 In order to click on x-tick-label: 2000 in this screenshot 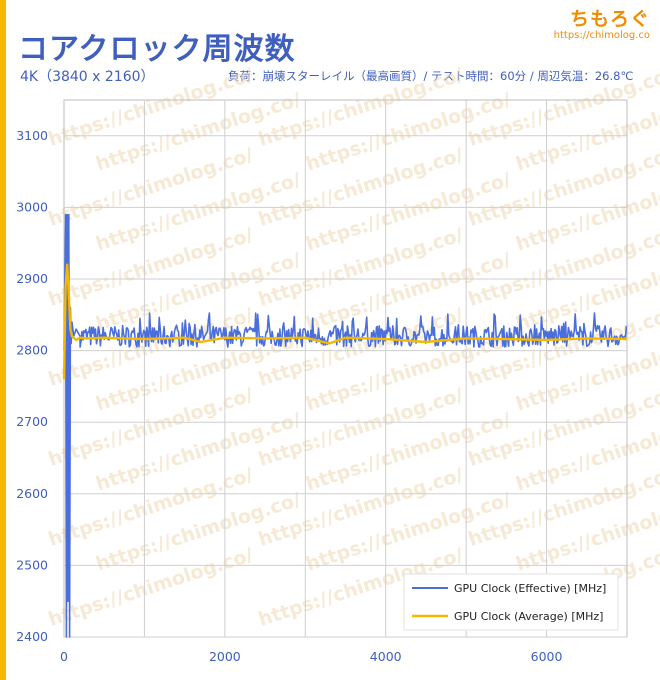, I will do `click(225, 656)`.